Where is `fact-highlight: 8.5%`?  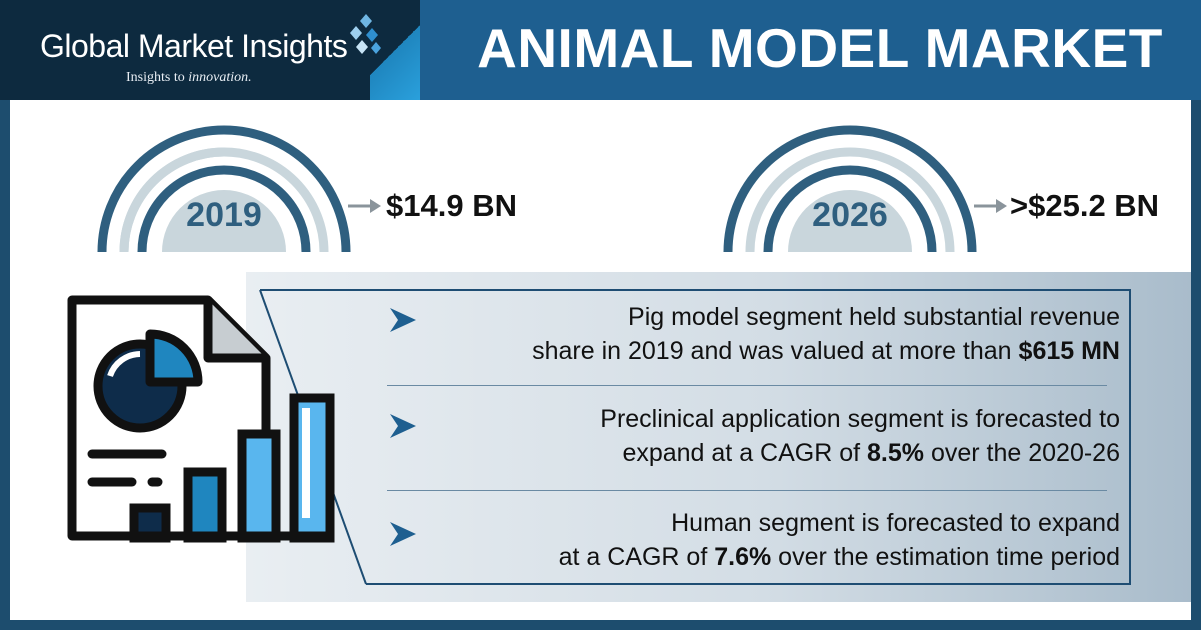 fact-highlight: 8.5% is located at coordinates (896, 453).